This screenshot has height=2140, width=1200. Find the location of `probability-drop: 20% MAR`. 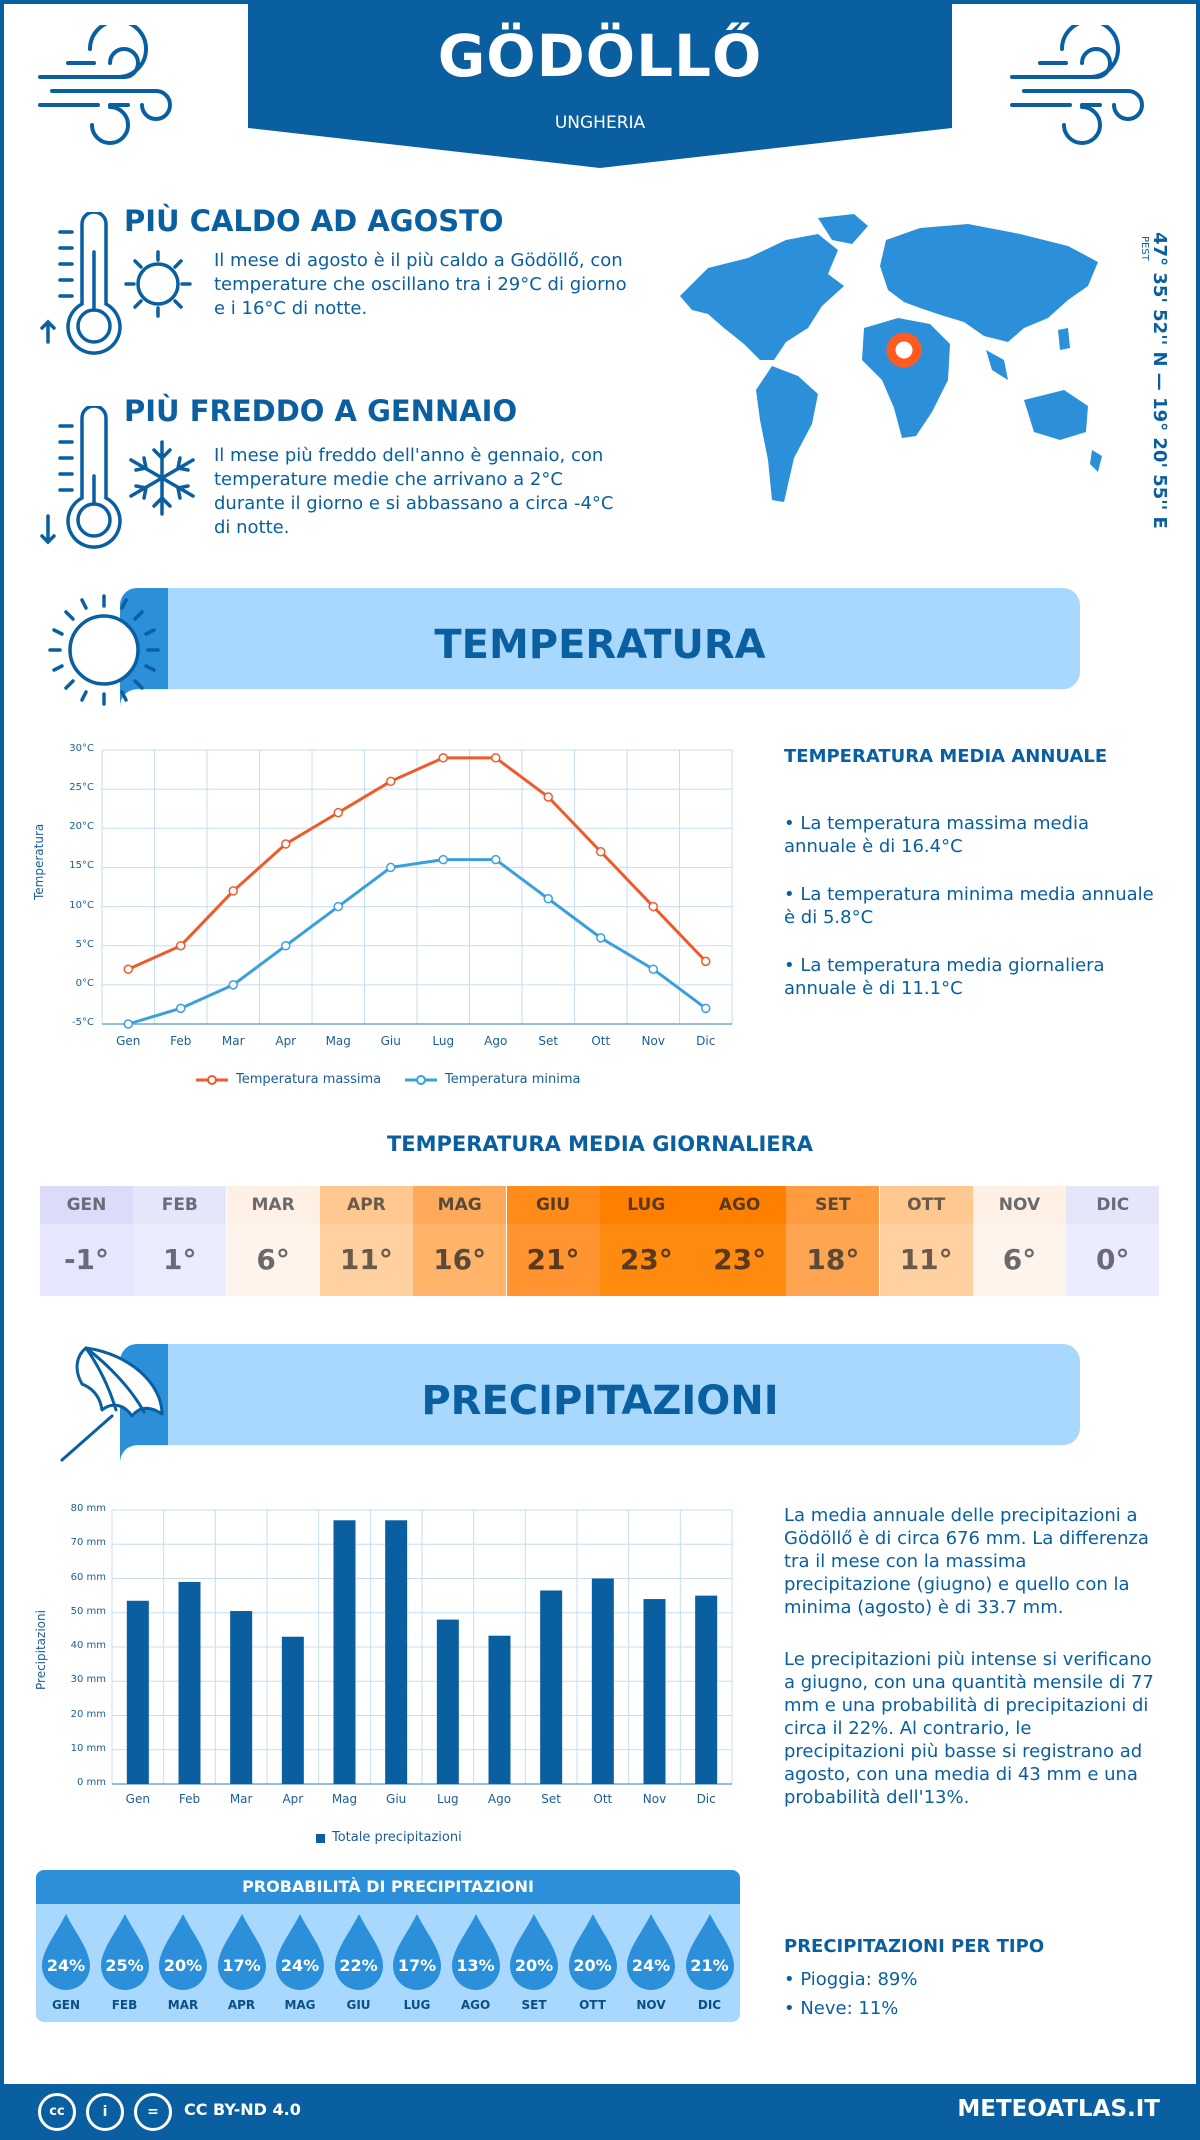

probability-drop: 20% MAR is located at coordinates (183, 1964).